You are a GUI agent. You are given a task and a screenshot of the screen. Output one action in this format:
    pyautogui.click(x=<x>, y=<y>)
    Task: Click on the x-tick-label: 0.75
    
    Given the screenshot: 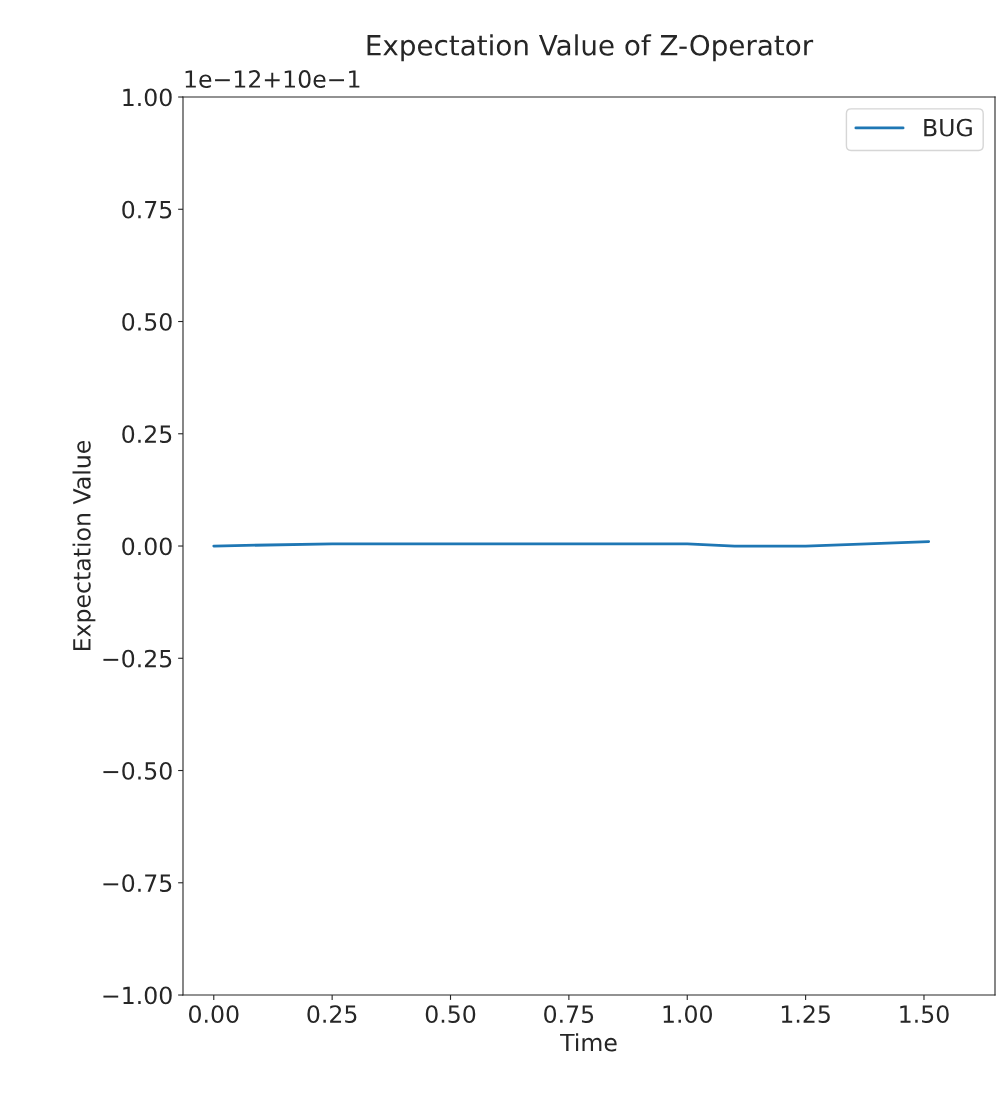 What is the action you would take?
    pyautogui.click(x=569, y=1014)
    